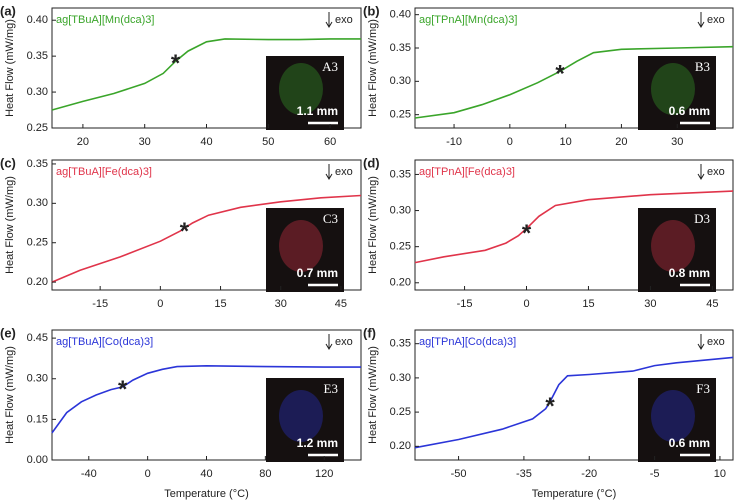 This screenshot has width=735, height=501. I want to click on x-tick-label: 60, so click(330, 142).